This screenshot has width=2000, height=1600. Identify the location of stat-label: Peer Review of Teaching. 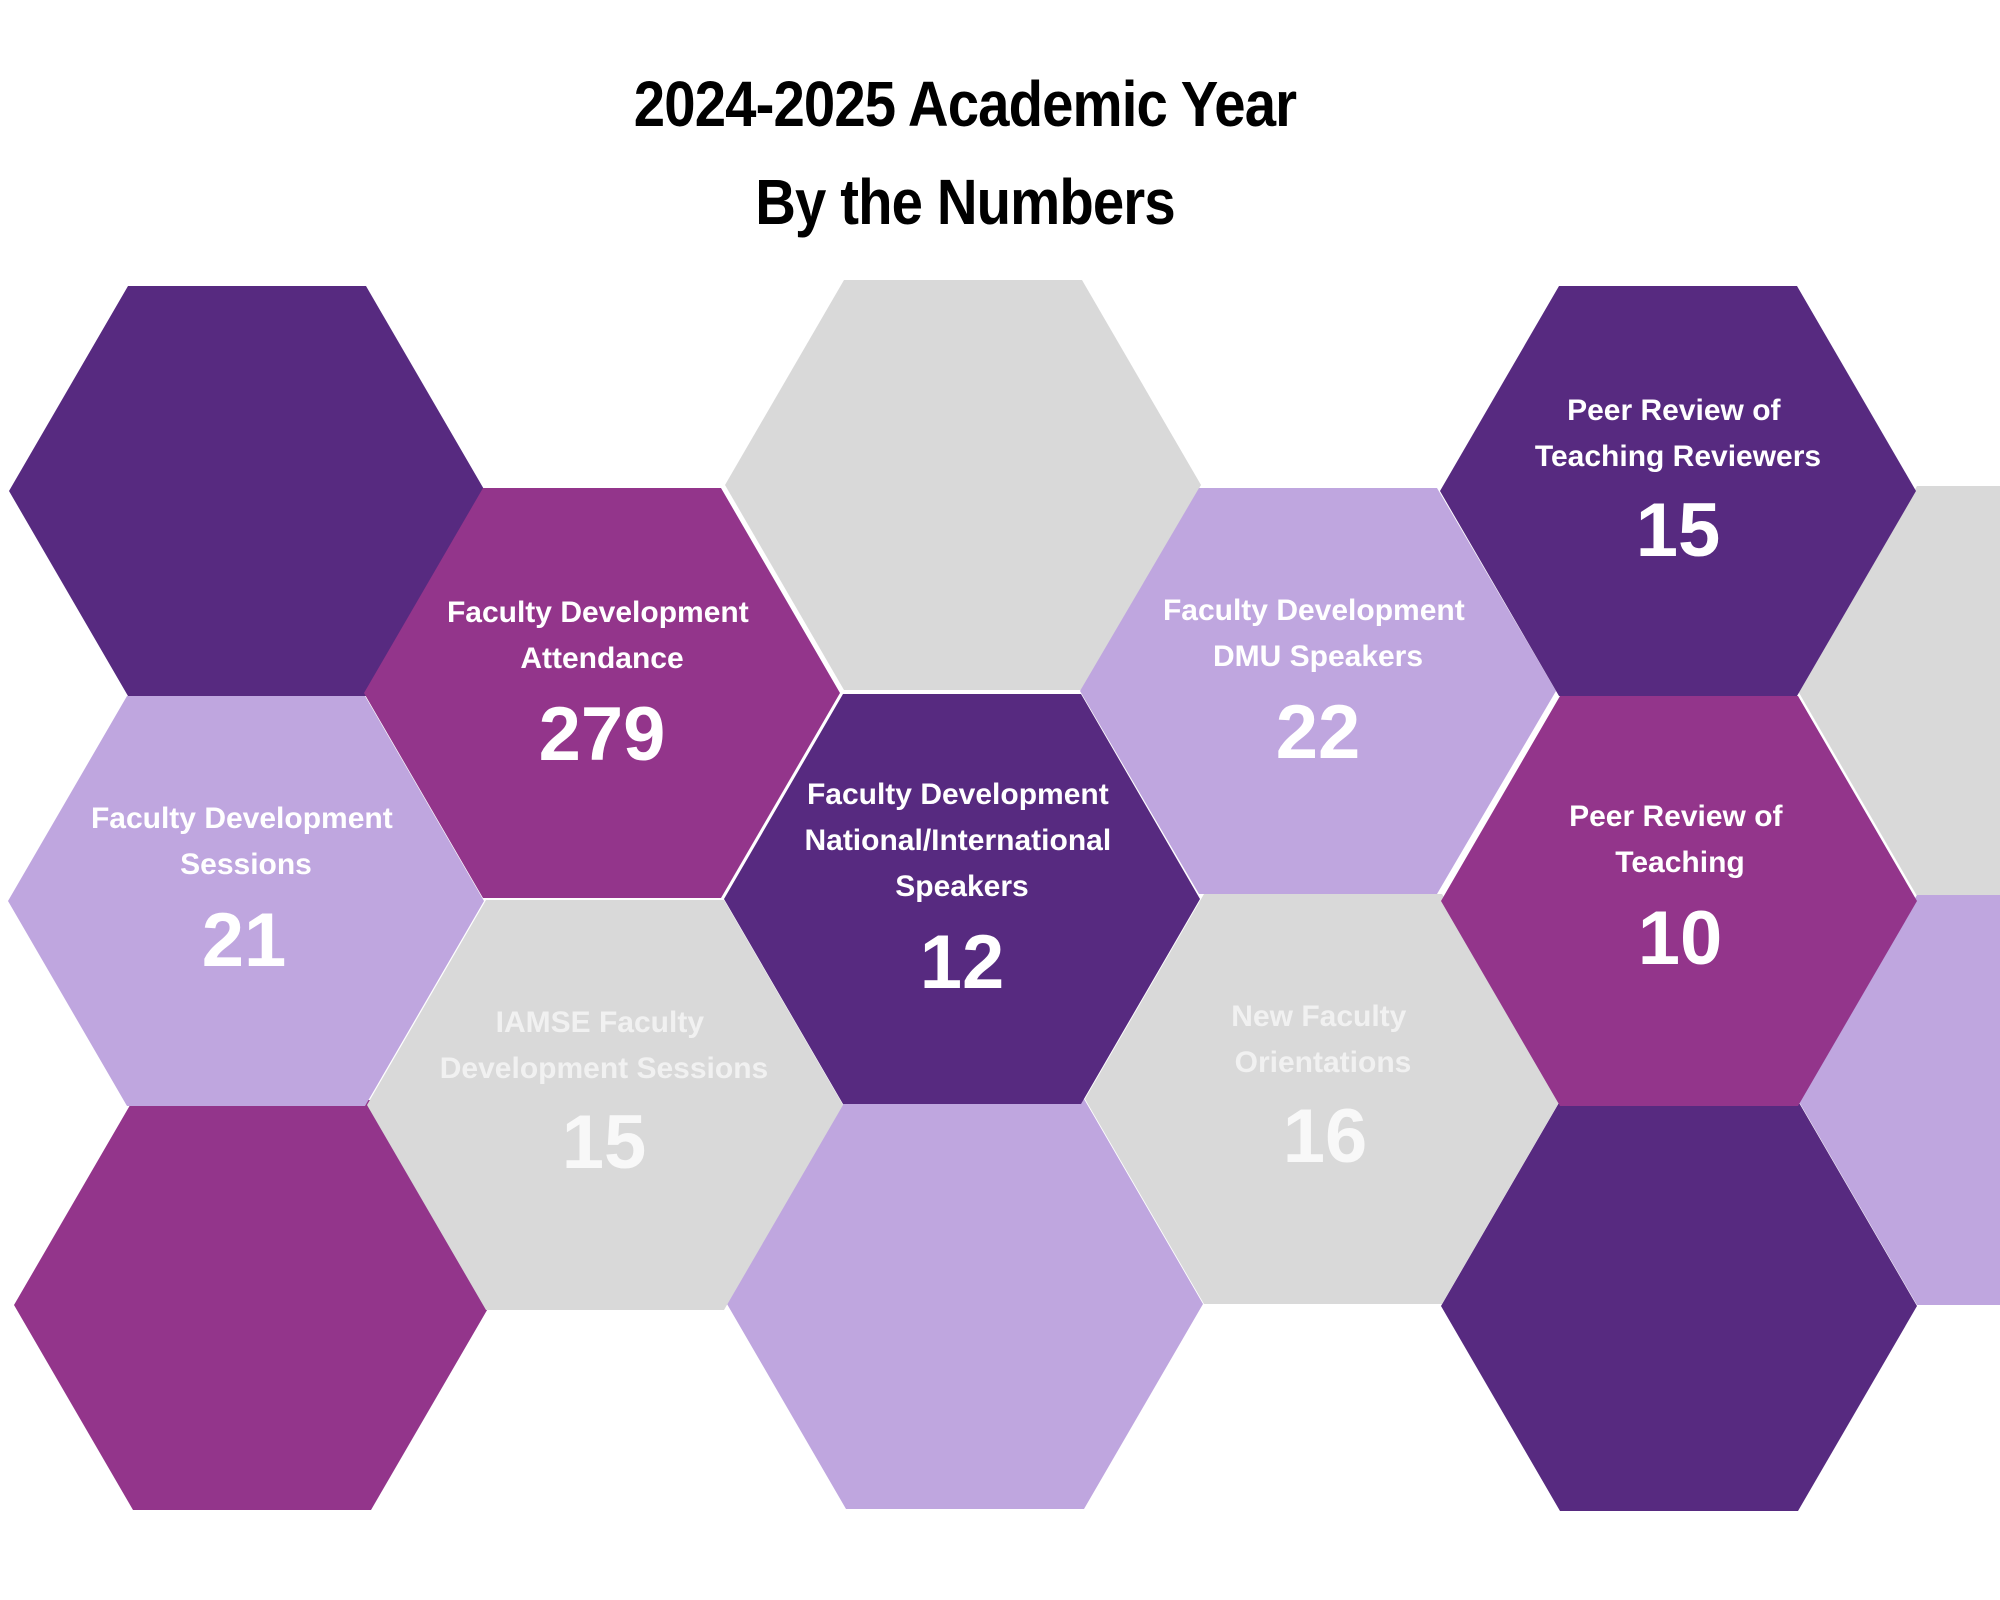
(1680, 839).